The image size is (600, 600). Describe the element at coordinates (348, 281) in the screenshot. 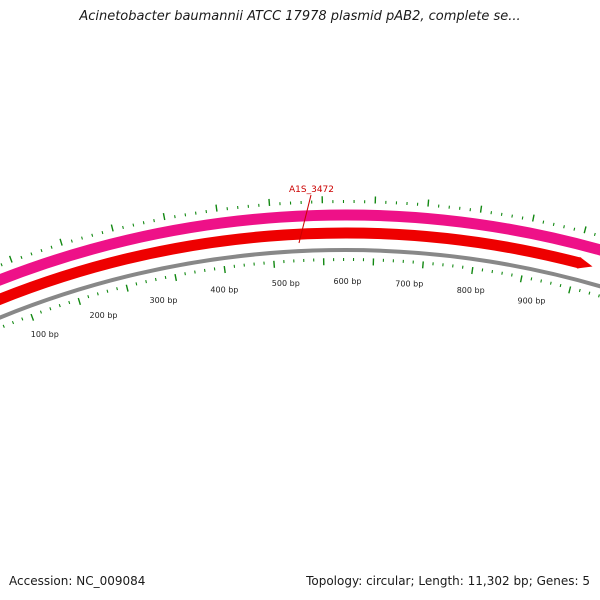

I see `tick-label-6: 600 bp` at that location.